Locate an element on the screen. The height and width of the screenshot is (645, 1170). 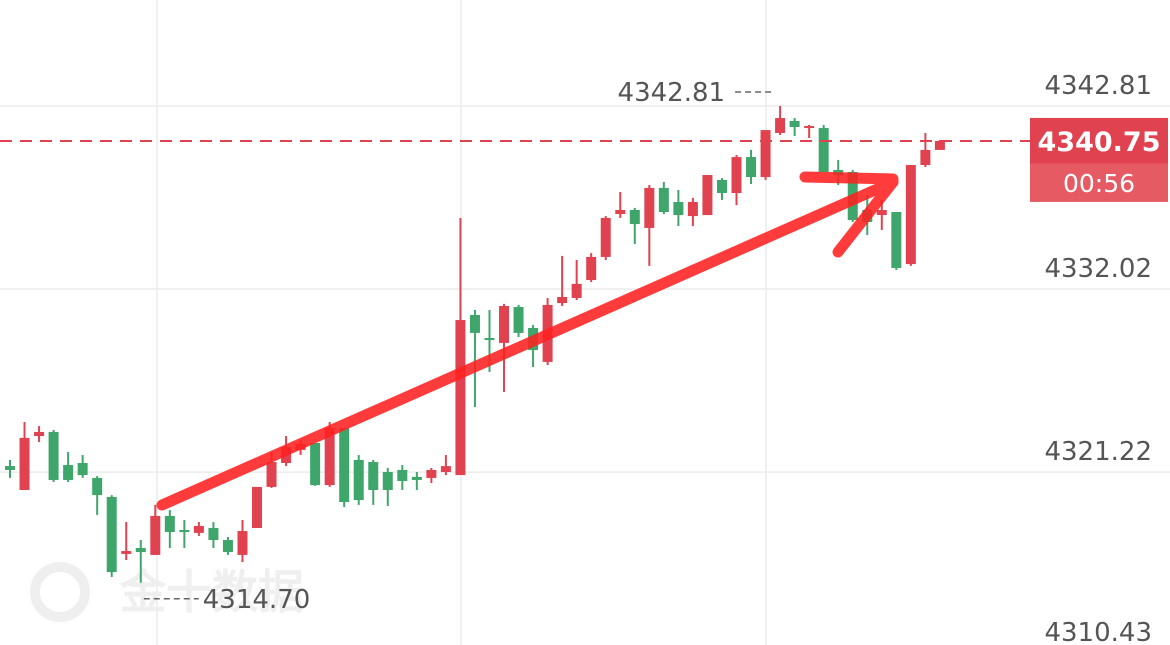
high-label: 4342.81 is located at coordinates (672, 93).